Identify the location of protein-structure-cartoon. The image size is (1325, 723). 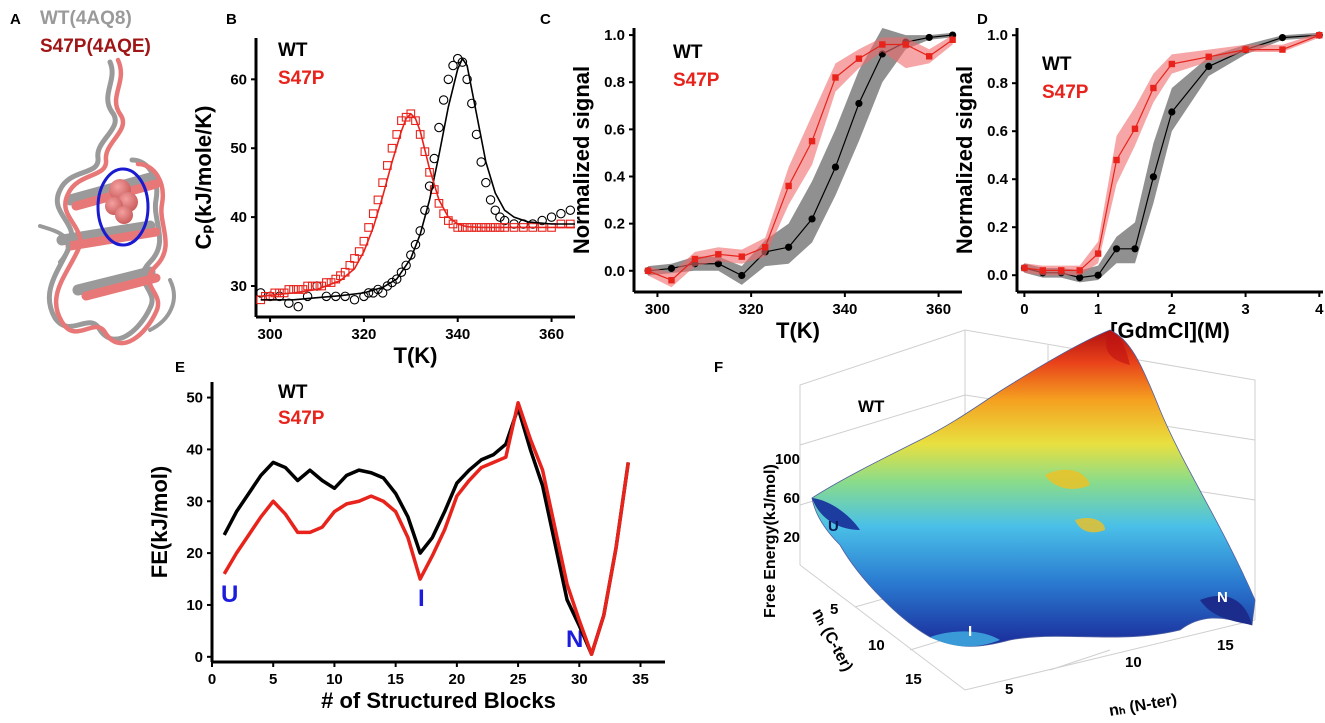
(107, 201).